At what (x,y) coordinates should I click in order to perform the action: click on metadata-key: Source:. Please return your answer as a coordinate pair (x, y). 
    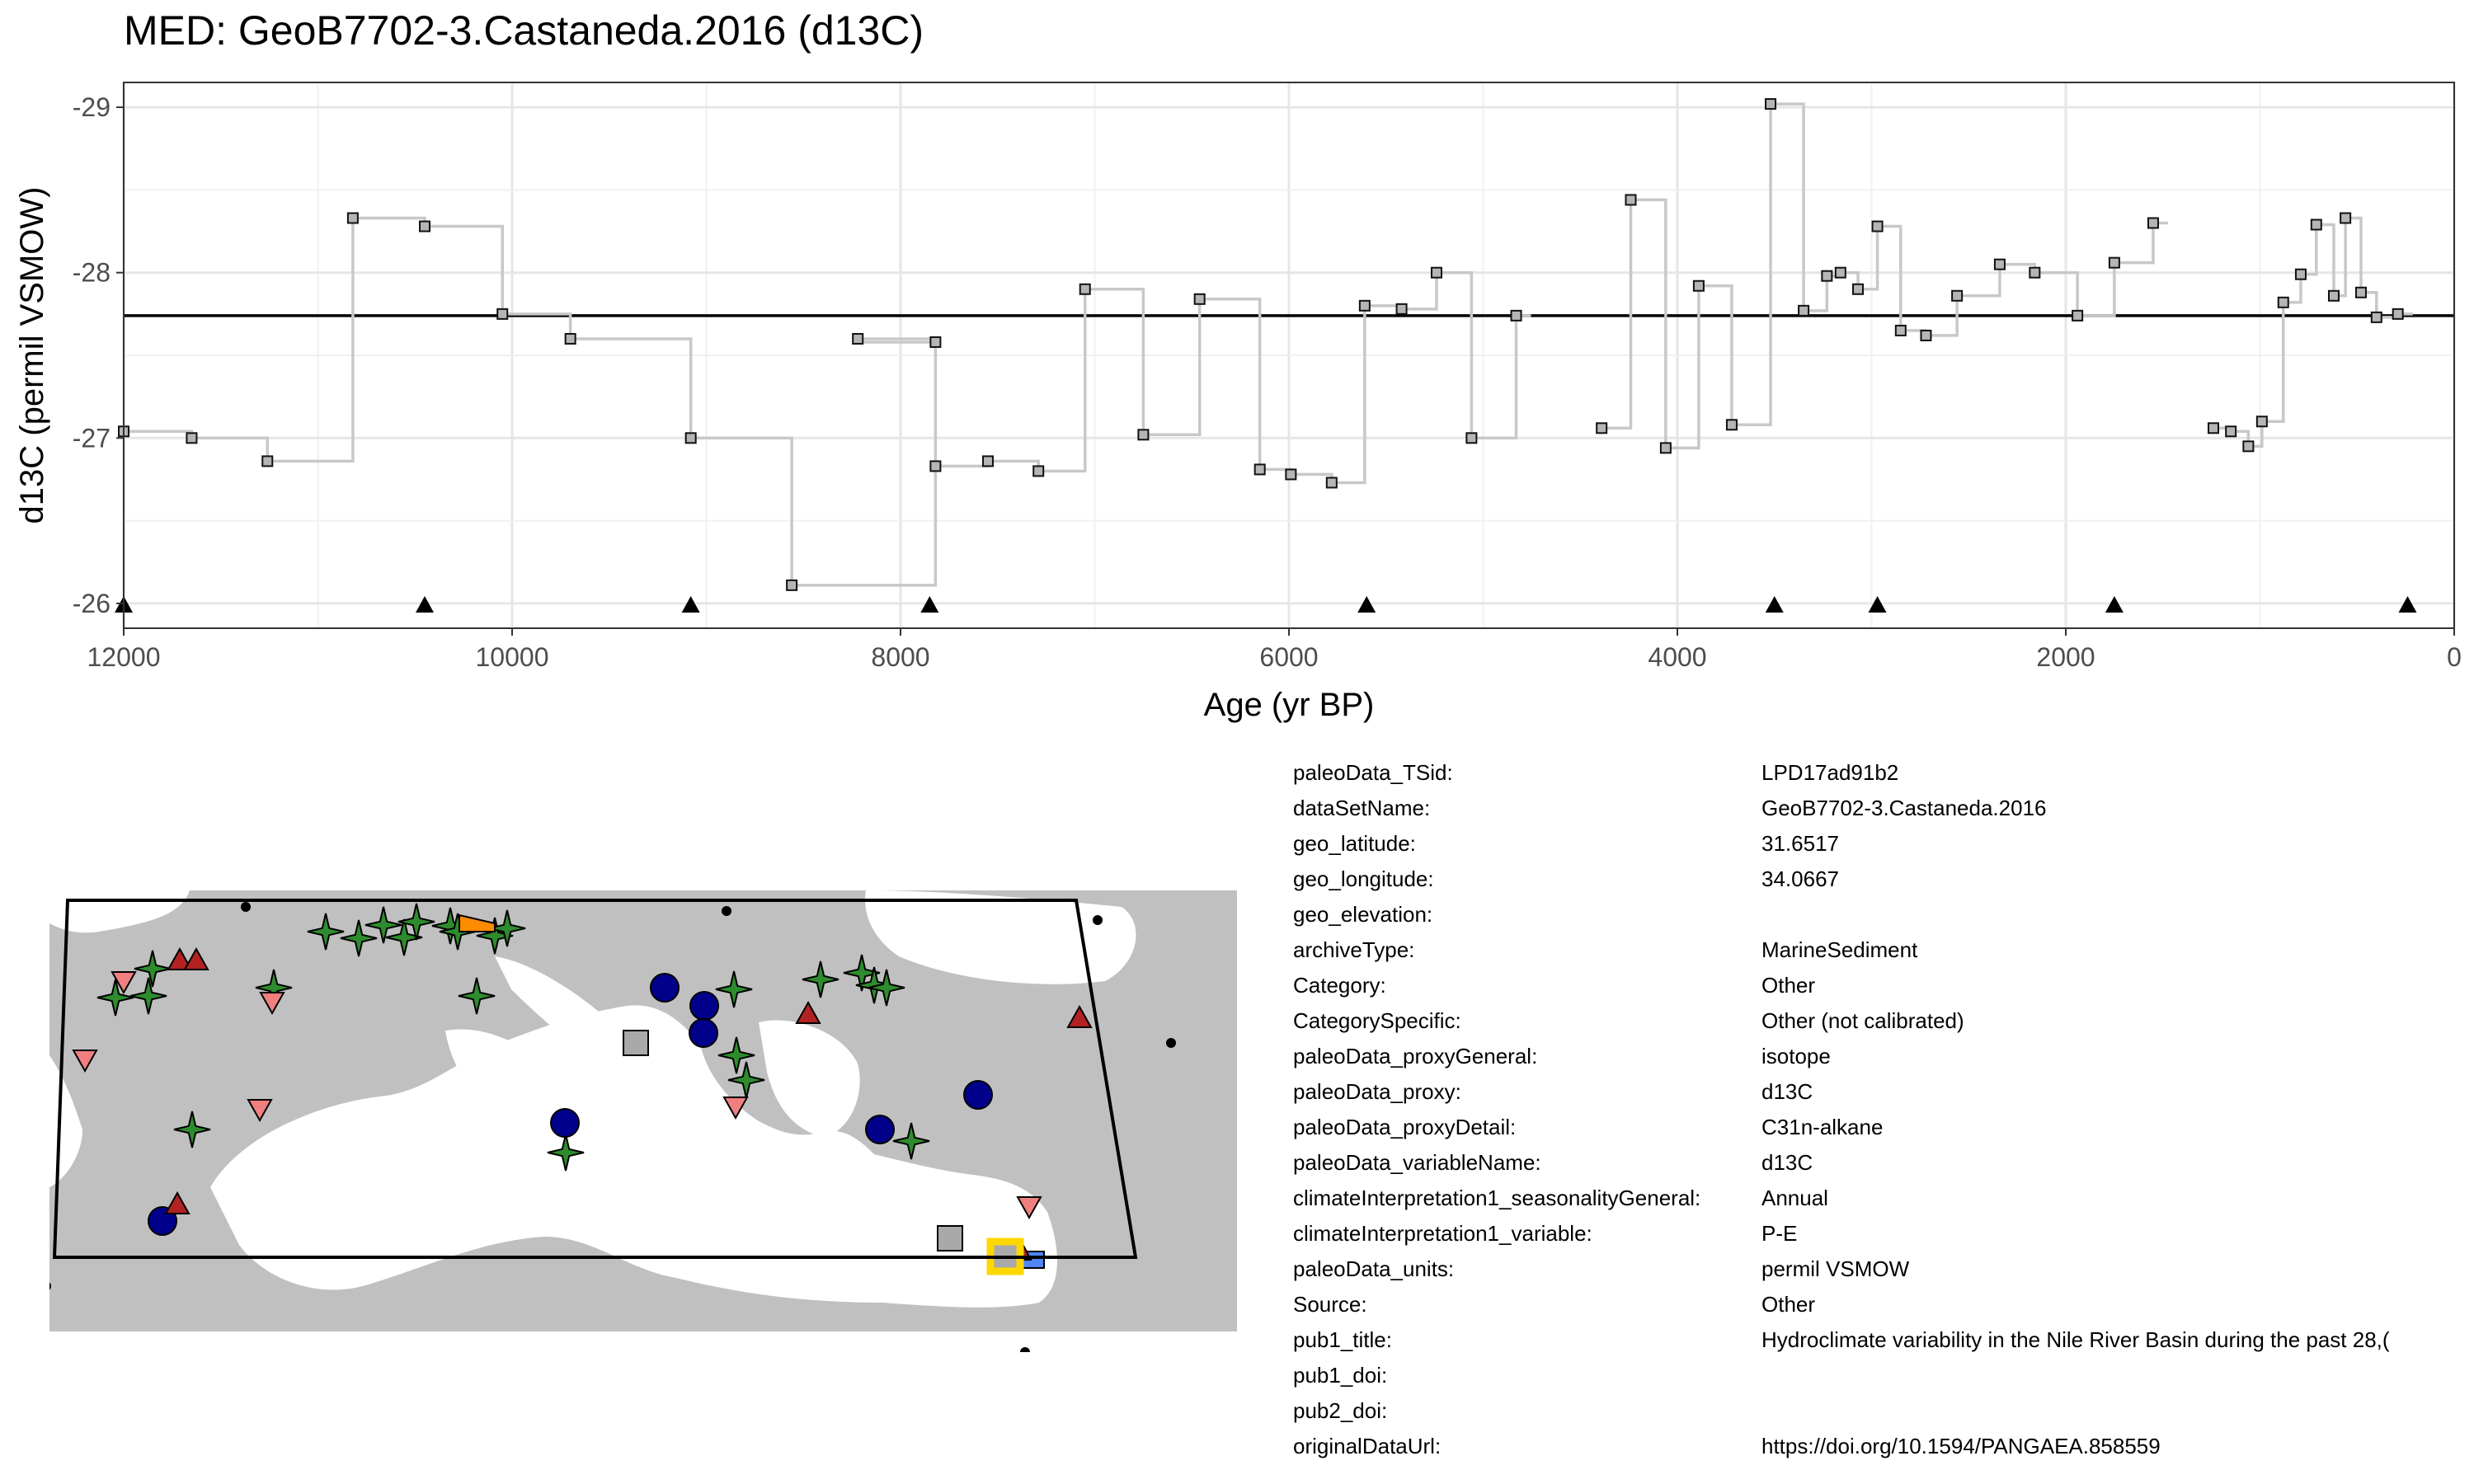
    Looking at the image, I should click on (1330, 1304).